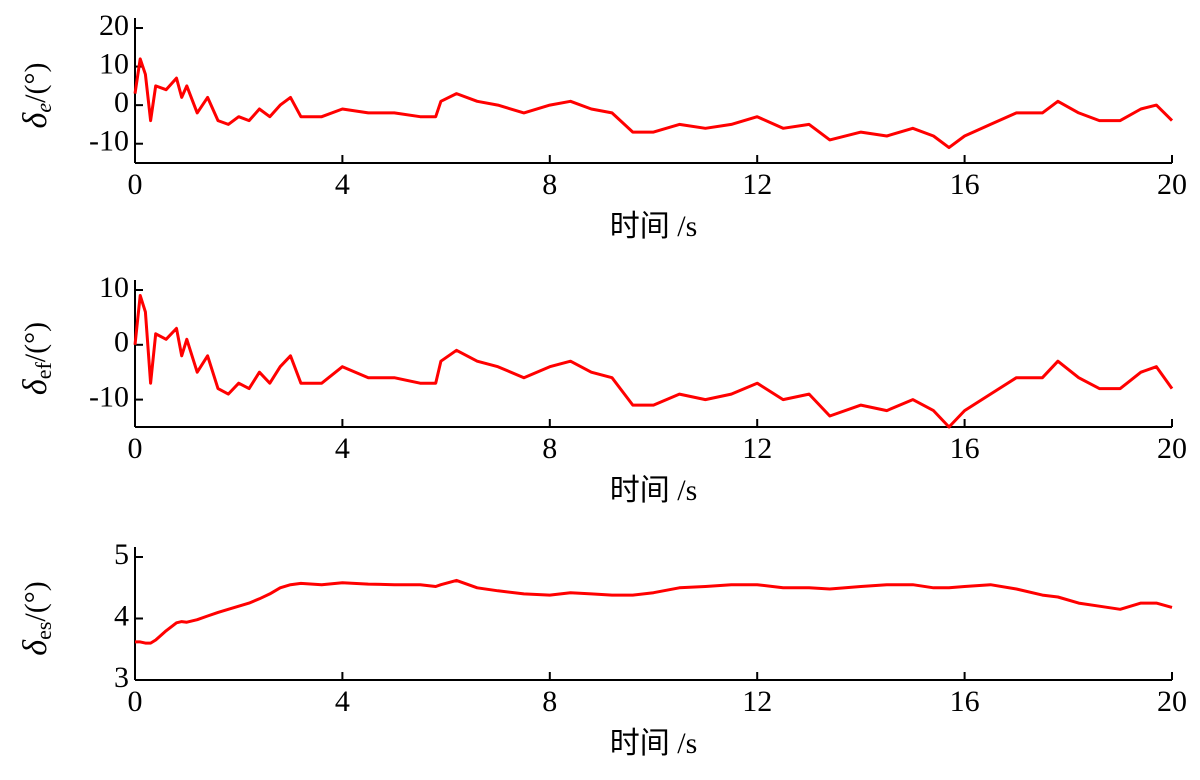  Describe the element at coordinates (121, 554) in the screenshot. I see `y-tick-label: 5` at that location.